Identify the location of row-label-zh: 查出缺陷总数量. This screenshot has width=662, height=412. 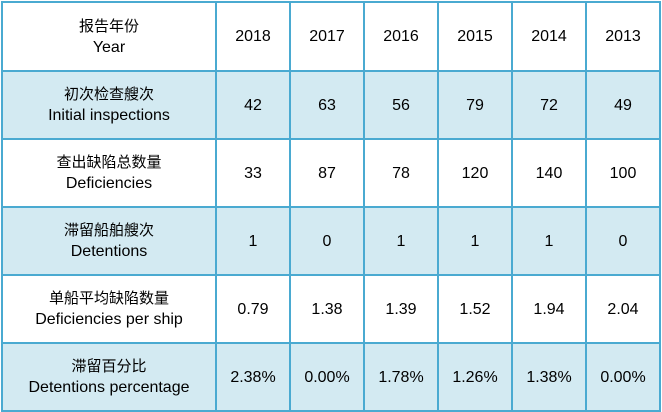
(109, 162).